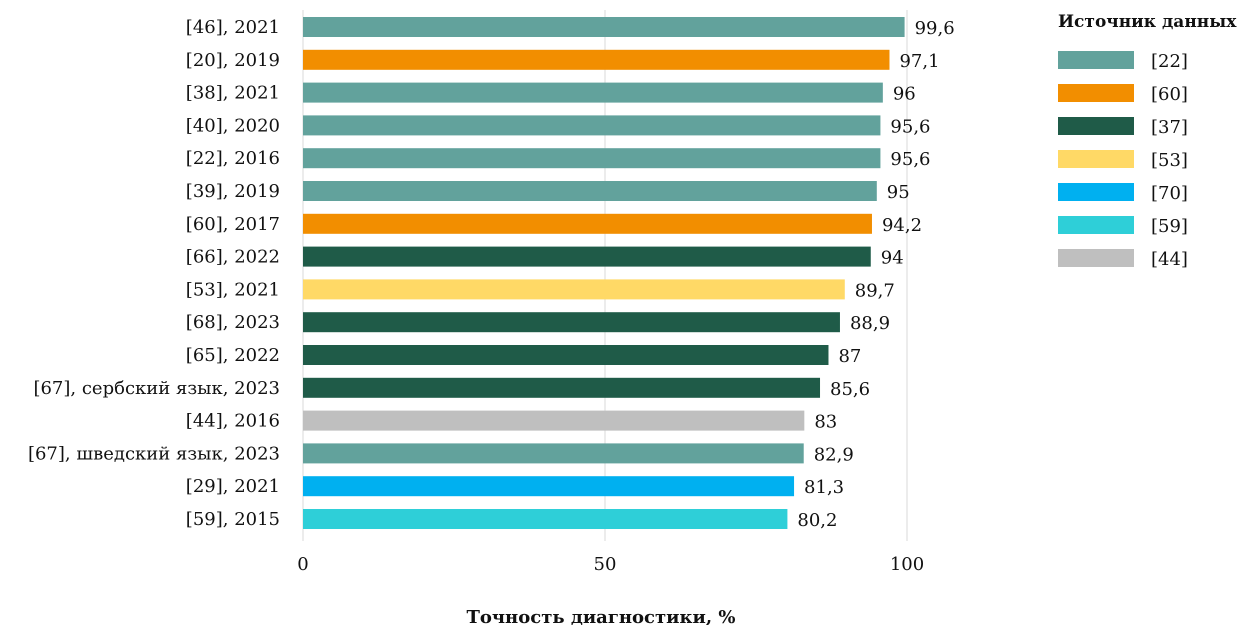 Image resolution: width=1258 pixels, height=625 pixels. What do you see at coordinates (910, 159) in the screenshot?
I see `value-label-4: 95,6` at bounding box center [910, 159].